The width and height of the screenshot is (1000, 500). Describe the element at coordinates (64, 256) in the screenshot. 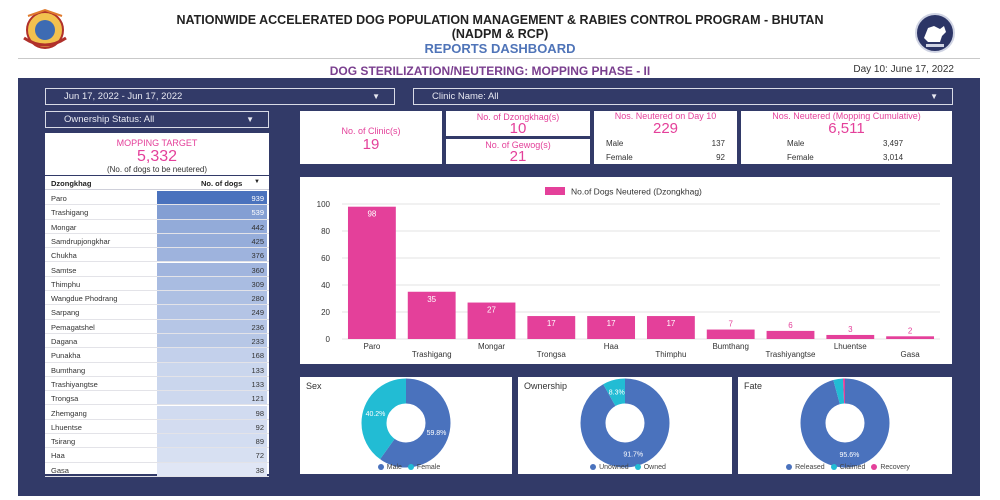

I see `row-dzongkhag-name: Chukha` at that location.